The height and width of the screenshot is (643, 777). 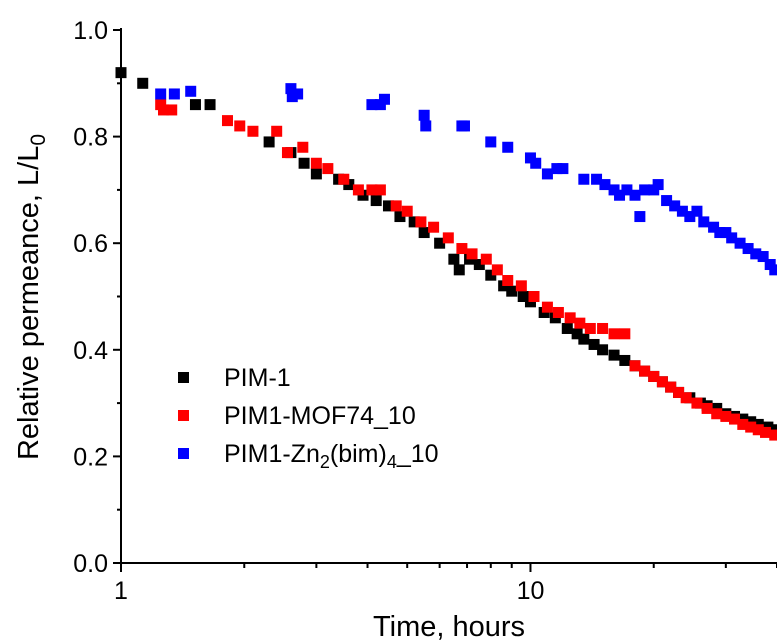 I want to click on y-tick-label: 0.2, so click(x=90, y=457).